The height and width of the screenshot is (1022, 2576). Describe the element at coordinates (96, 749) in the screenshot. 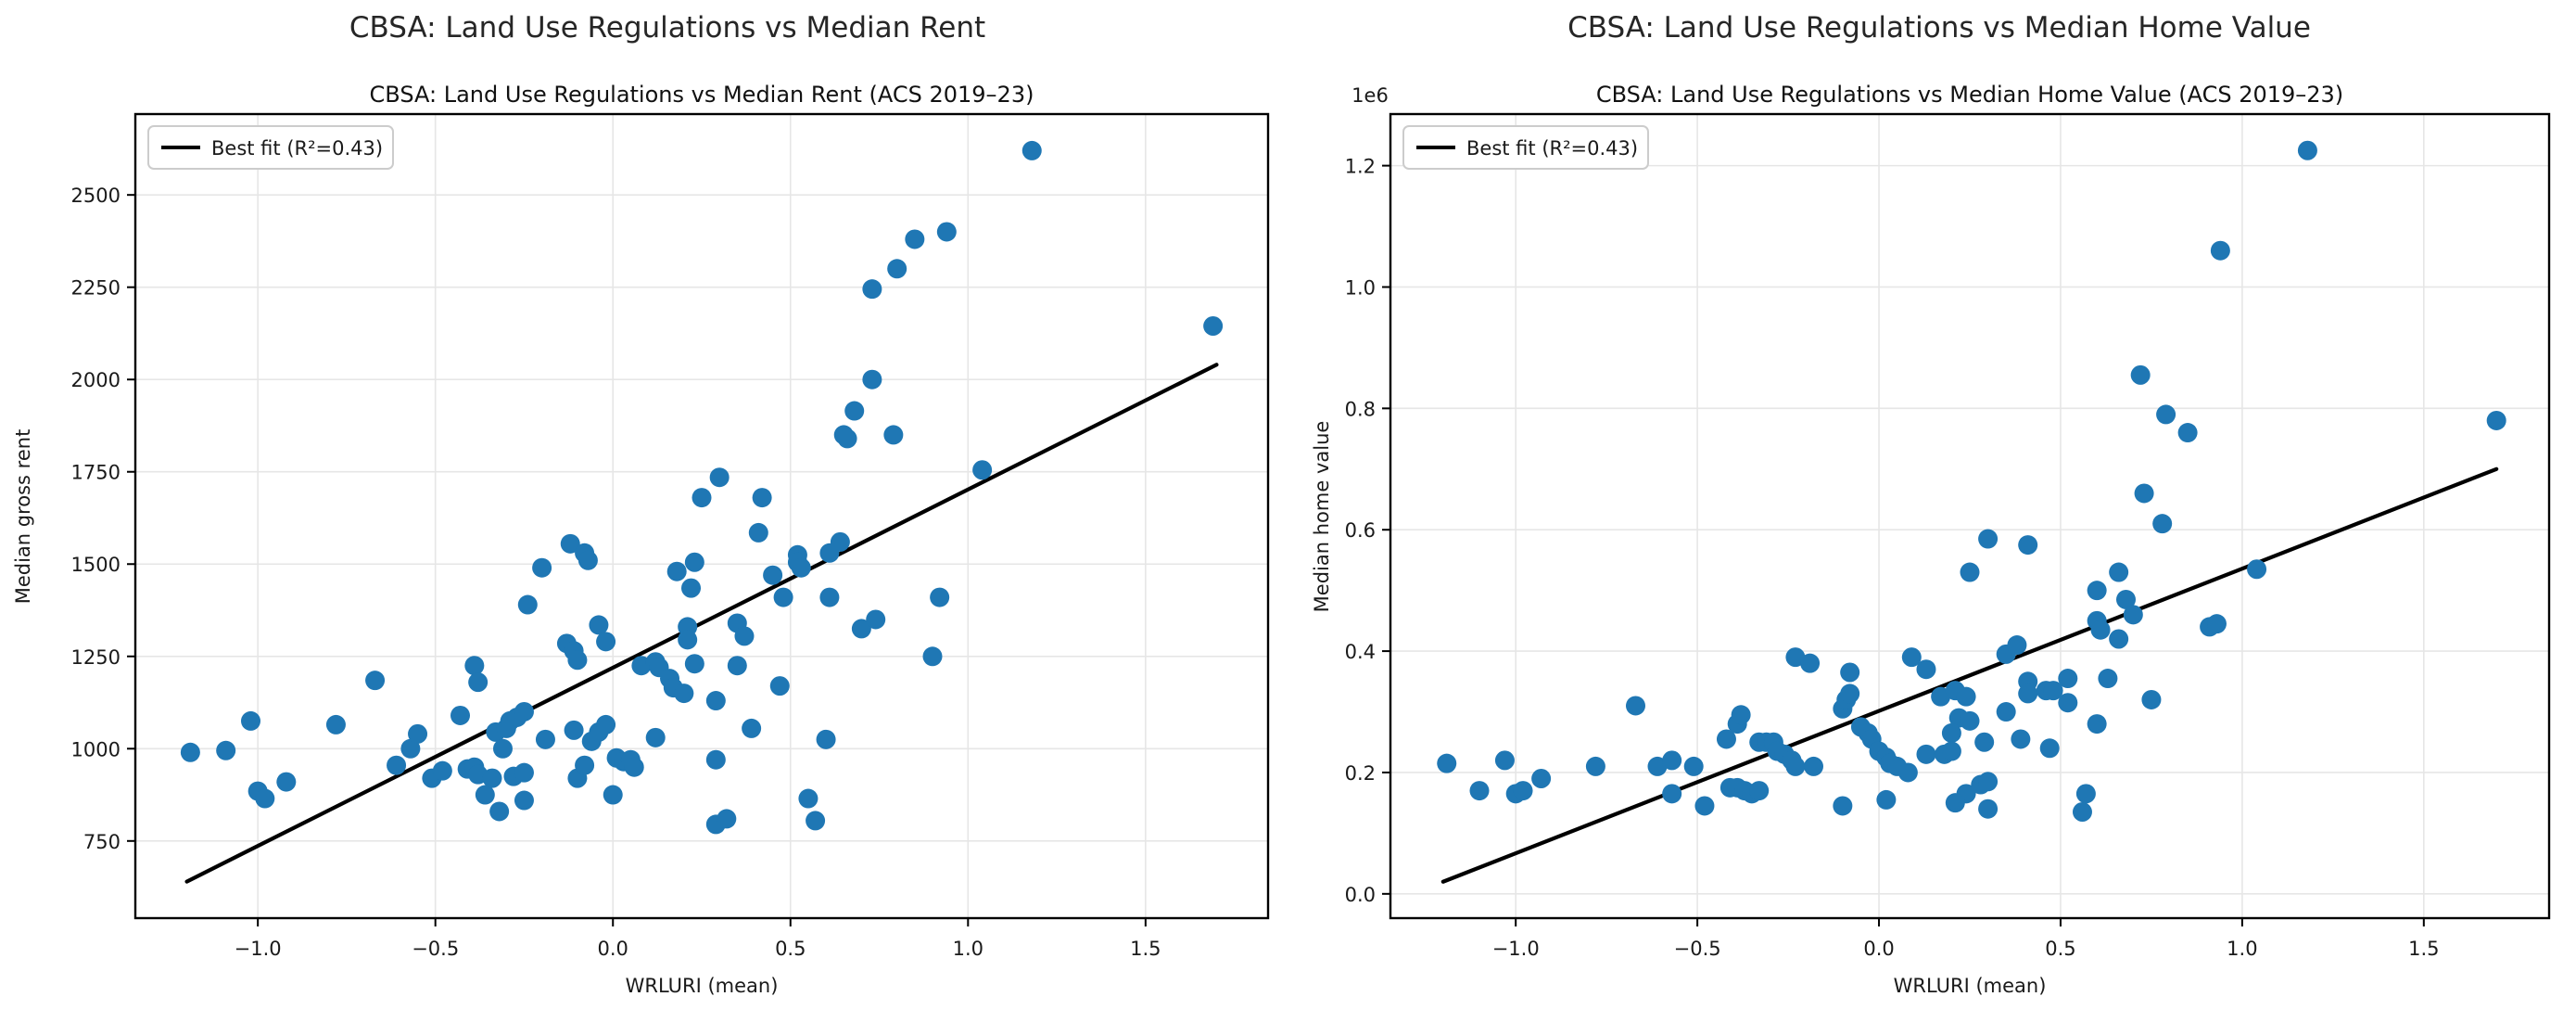

I see `y-tick-label: 1000` at that location.